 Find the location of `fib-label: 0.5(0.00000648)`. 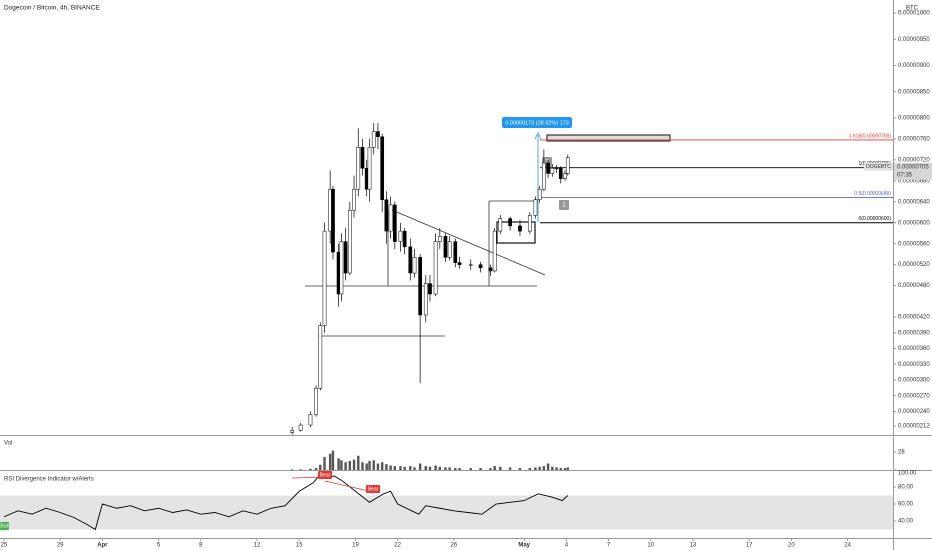

fib-label: 0.5(0.00000648) is located at coordinates (872, 194).